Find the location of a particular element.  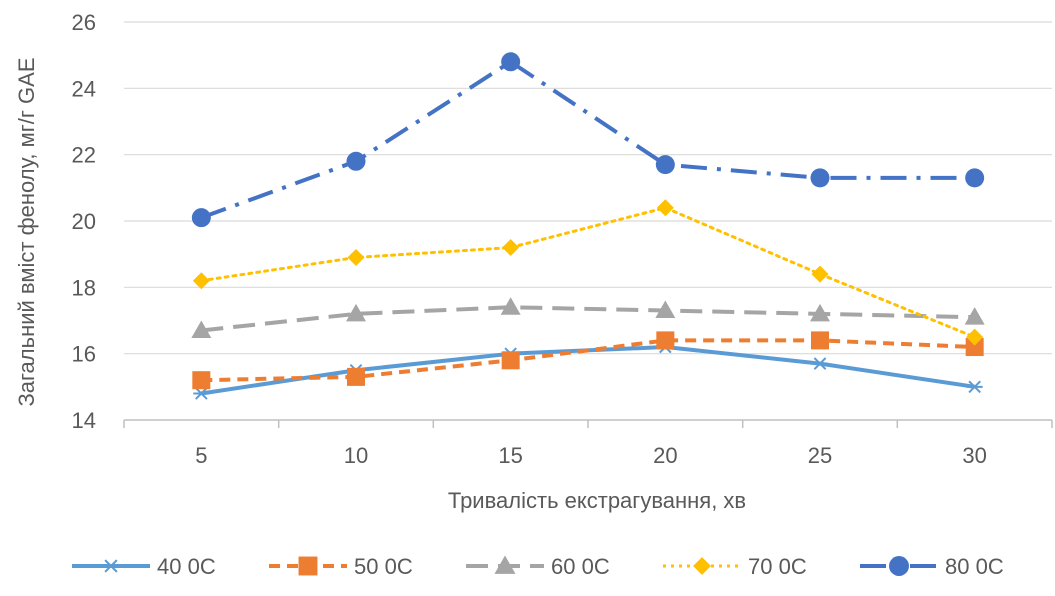

legend-label: 40 0C is located at coordinates (186, 566).